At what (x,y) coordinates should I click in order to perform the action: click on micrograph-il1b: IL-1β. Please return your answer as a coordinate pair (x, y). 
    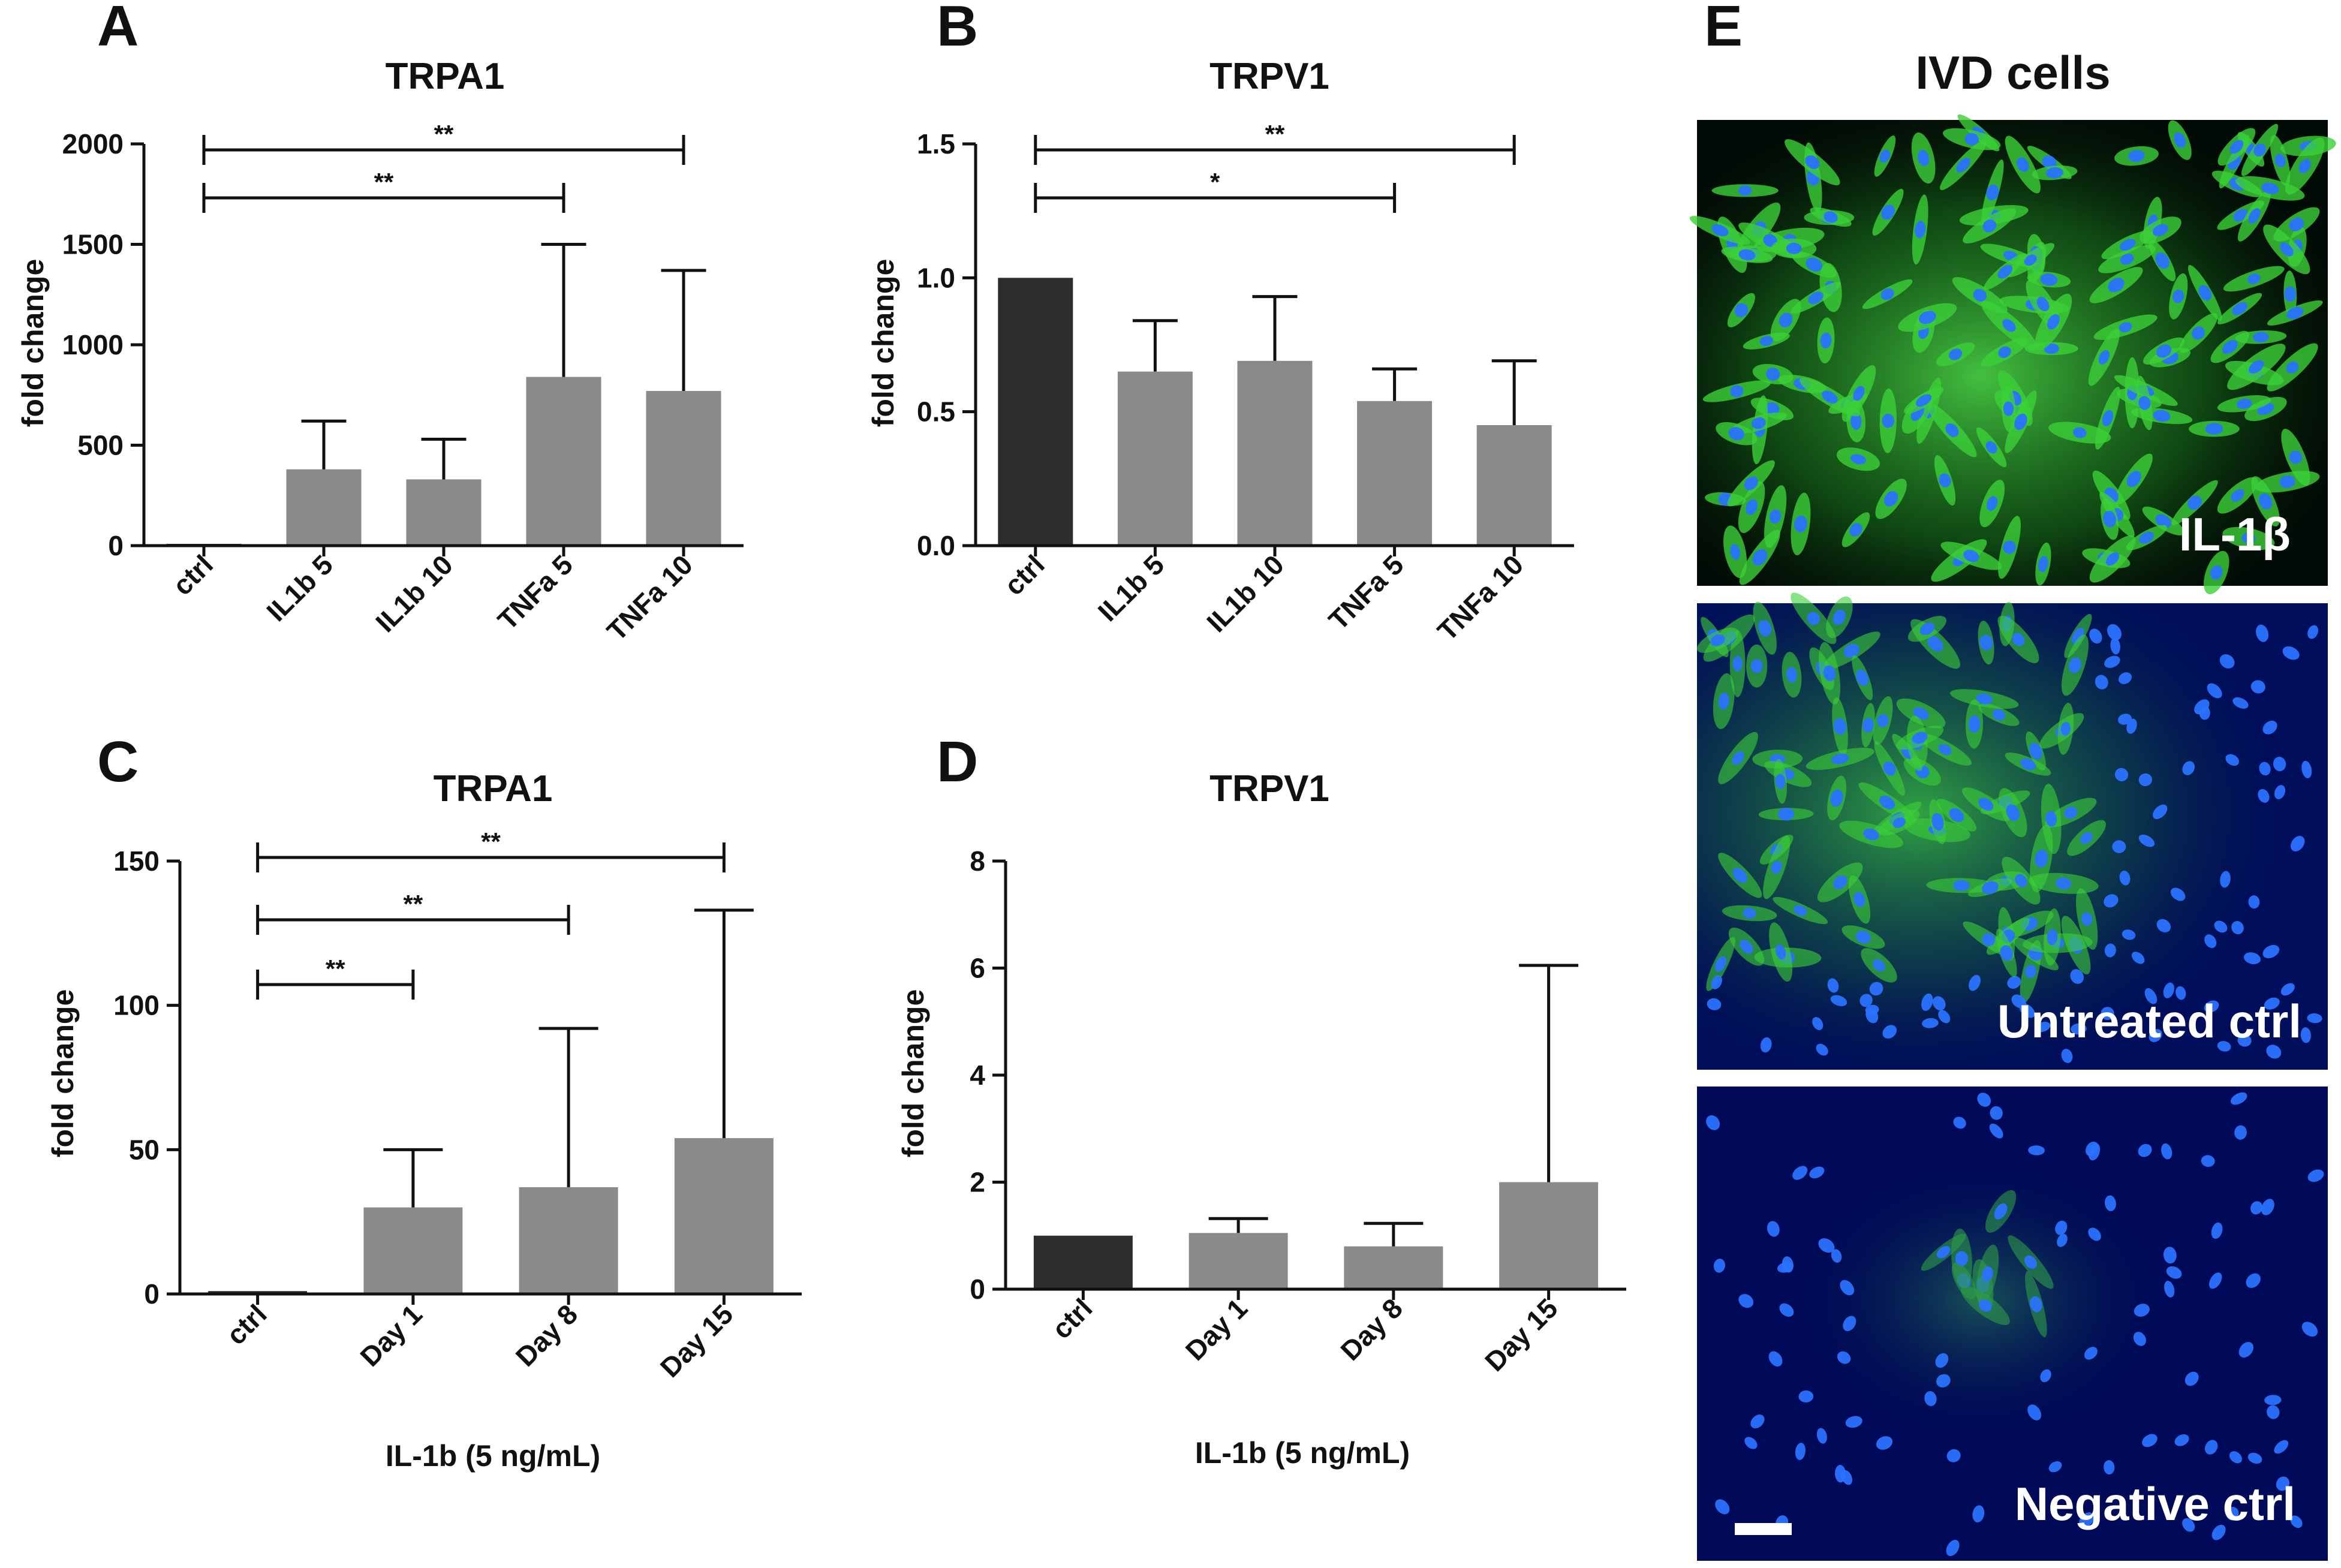
    Looking at the image, I should click on (2012, 354).